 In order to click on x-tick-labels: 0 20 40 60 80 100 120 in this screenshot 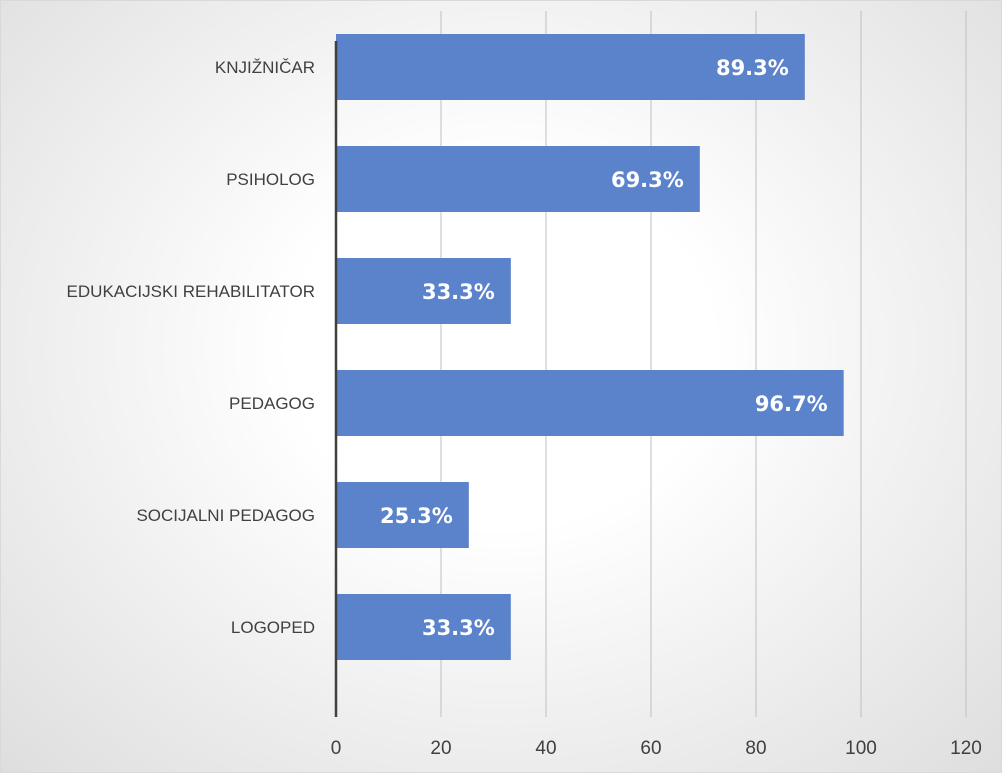, I will do `click(656, 748)`.